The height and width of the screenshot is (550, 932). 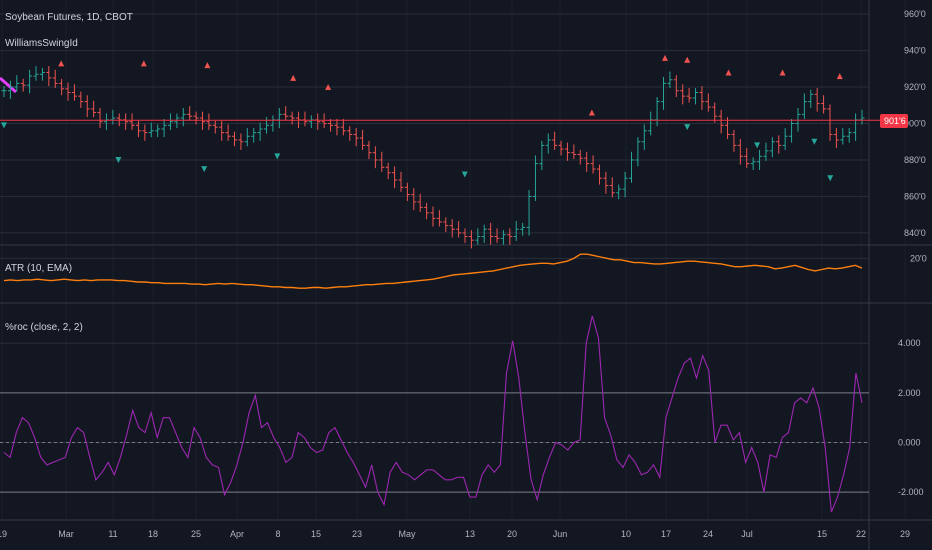 I want to click on atr-pane, so click(x=433, y=271).